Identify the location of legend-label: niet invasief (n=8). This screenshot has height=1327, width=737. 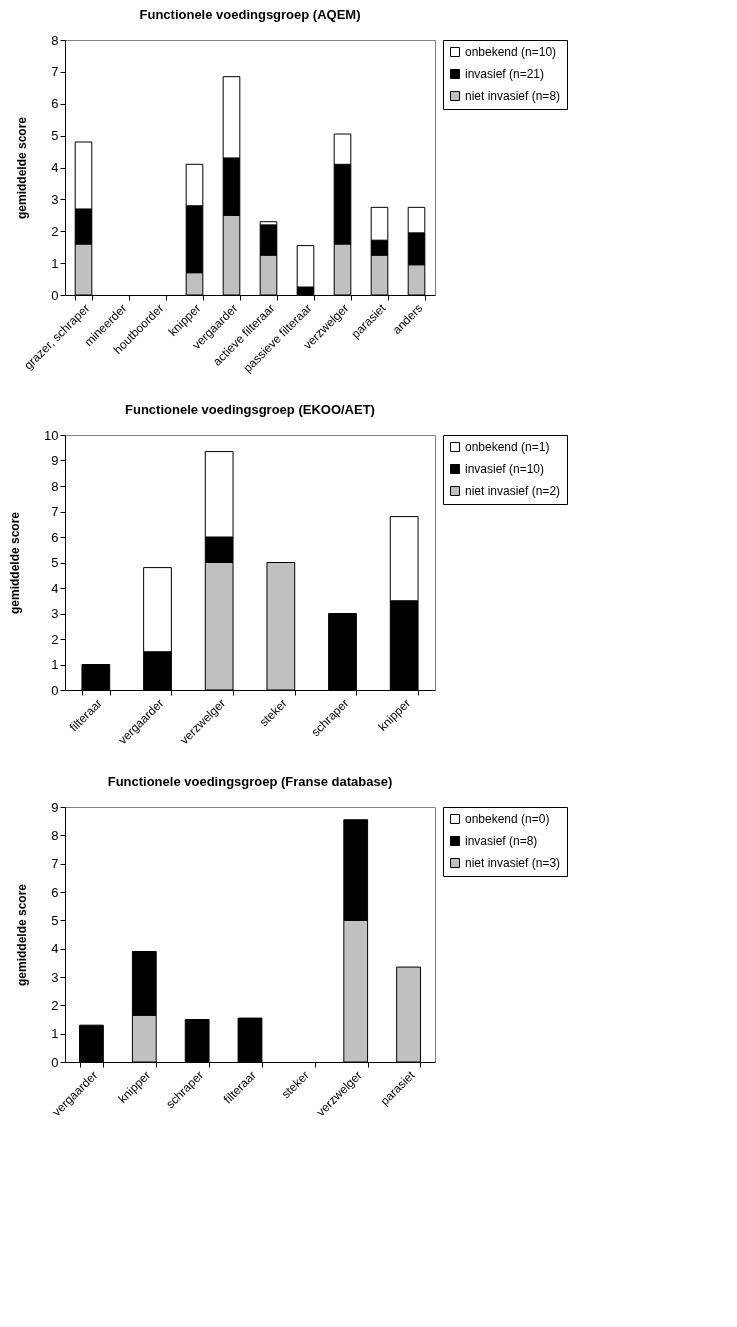
(513, 96).